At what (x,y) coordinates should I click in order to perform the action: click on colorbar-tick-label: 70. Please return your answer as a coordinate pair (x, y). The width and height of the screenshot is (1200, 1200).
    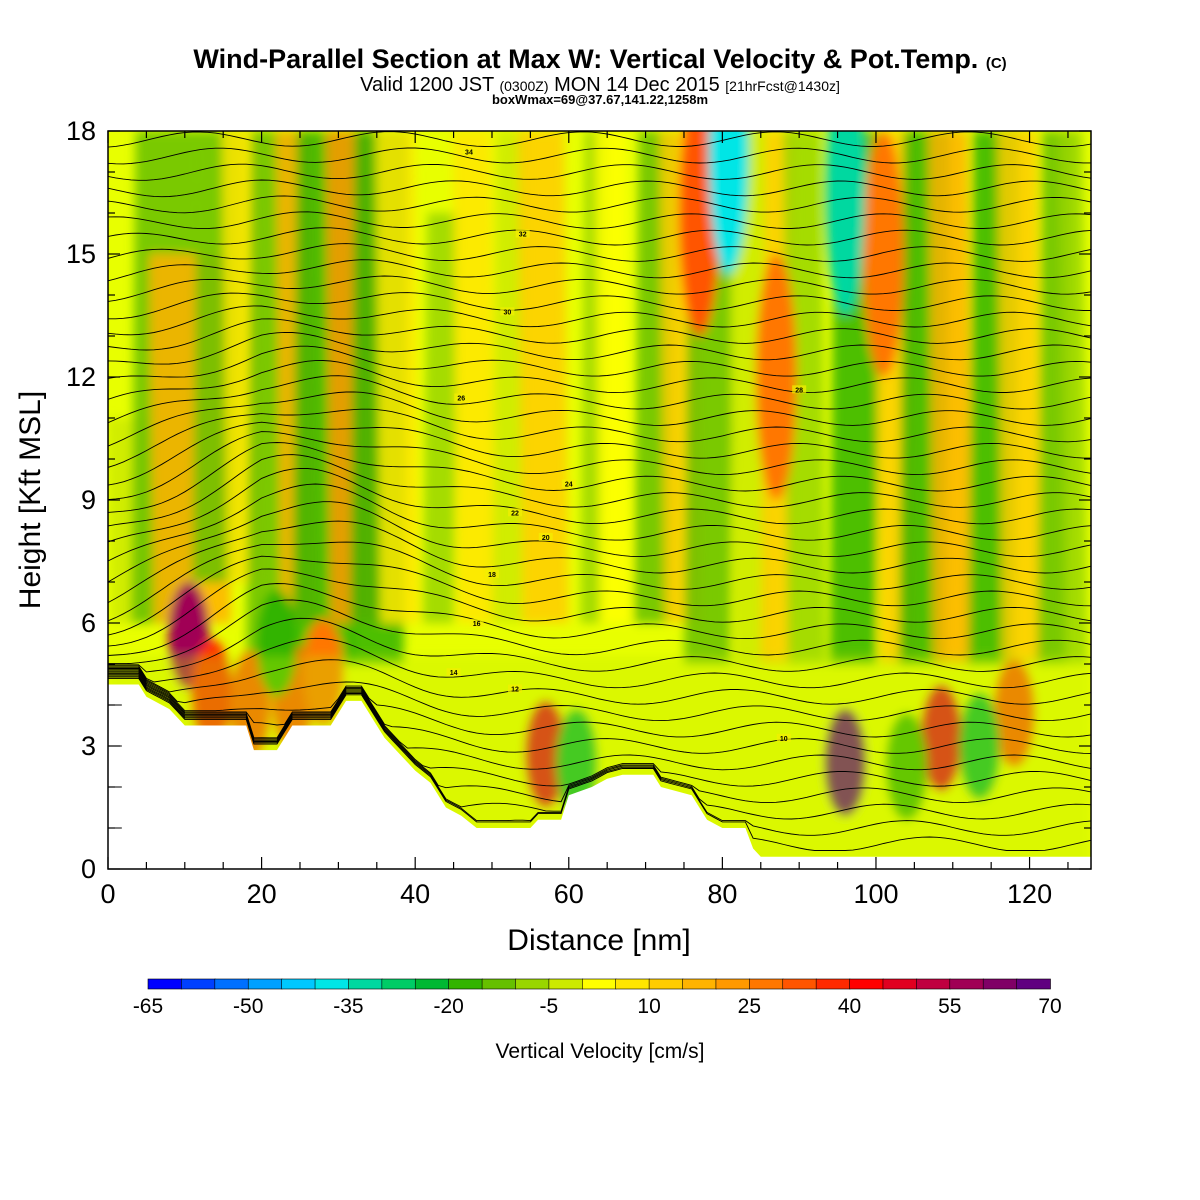
    Looking at the image, I should click on (1049, 1006).